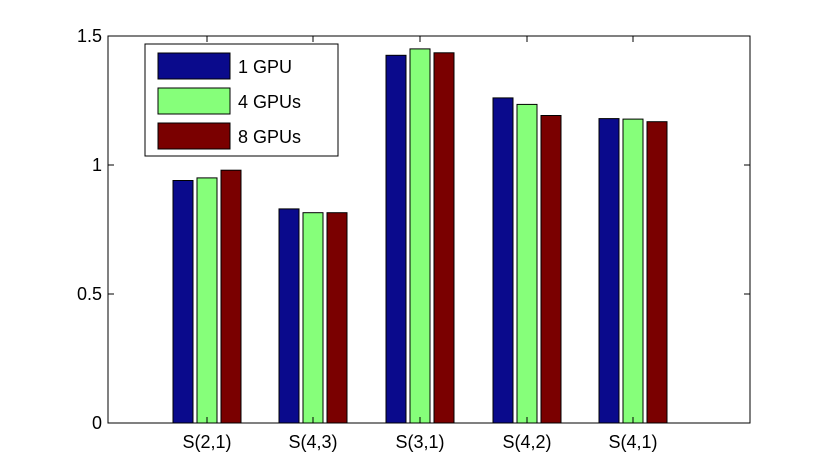 This screenshot has height=475, width=830. What do you see at coordinates (97, 423) in the screenshot?
I see `y-tick-label: 0` at bounding box center [97, 423].